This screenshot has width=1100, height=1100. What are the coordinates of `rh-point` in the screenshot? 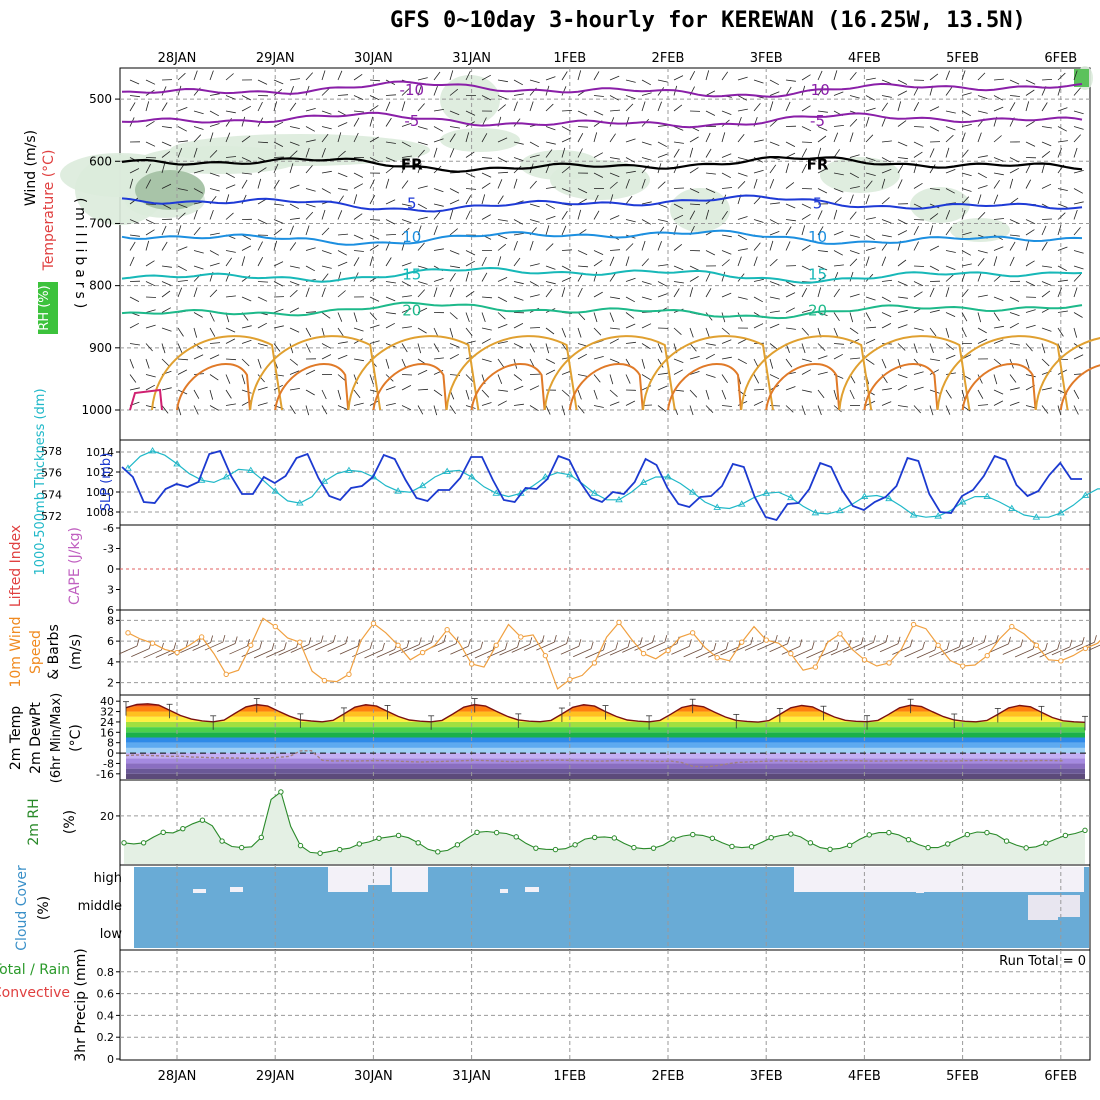 It's located at (143, 843).